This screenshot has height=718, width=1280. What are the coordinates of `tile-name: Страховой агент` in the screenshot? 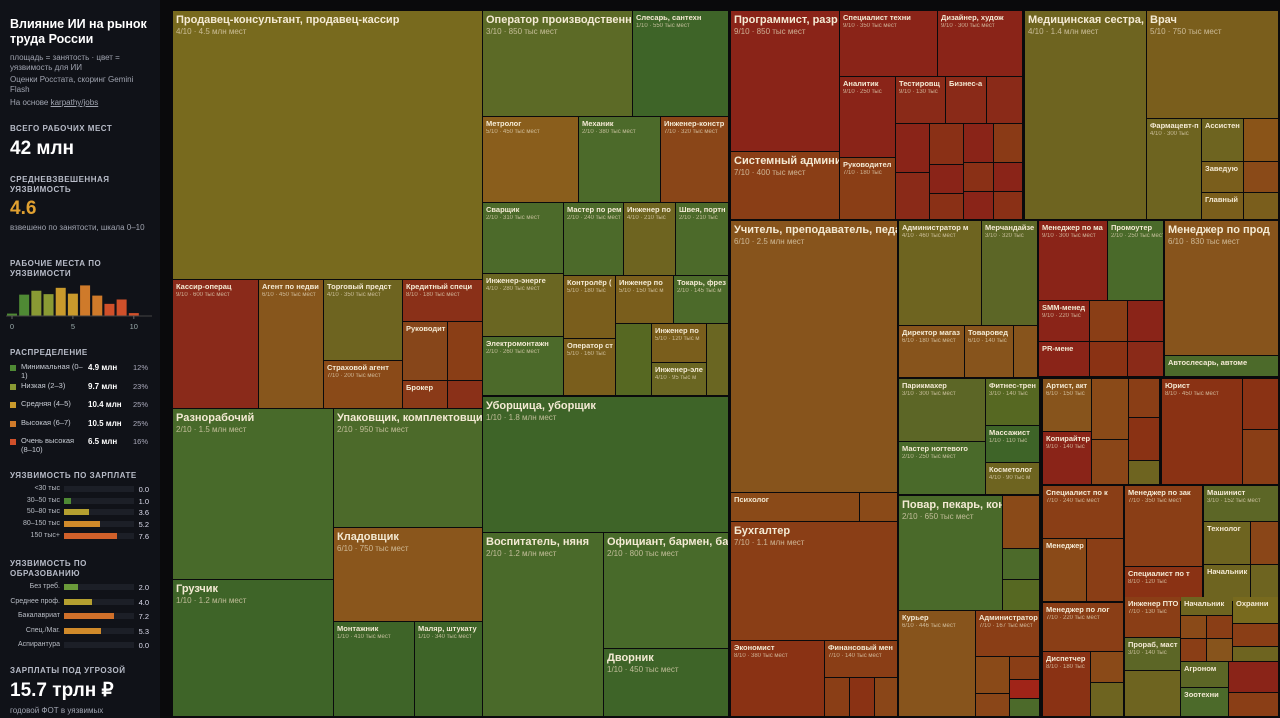 It's located at (358, 367).